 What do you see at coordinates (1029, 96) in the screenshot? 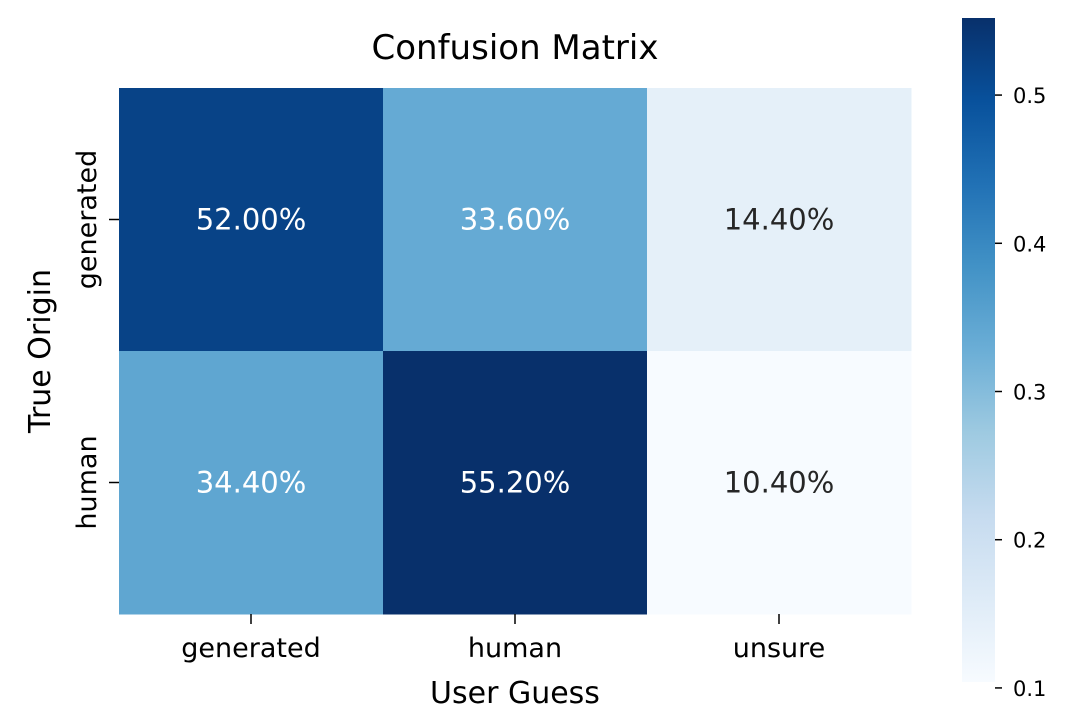
I see `colorbar-tick-label: 0.5` at bounding box center [1029, 96].